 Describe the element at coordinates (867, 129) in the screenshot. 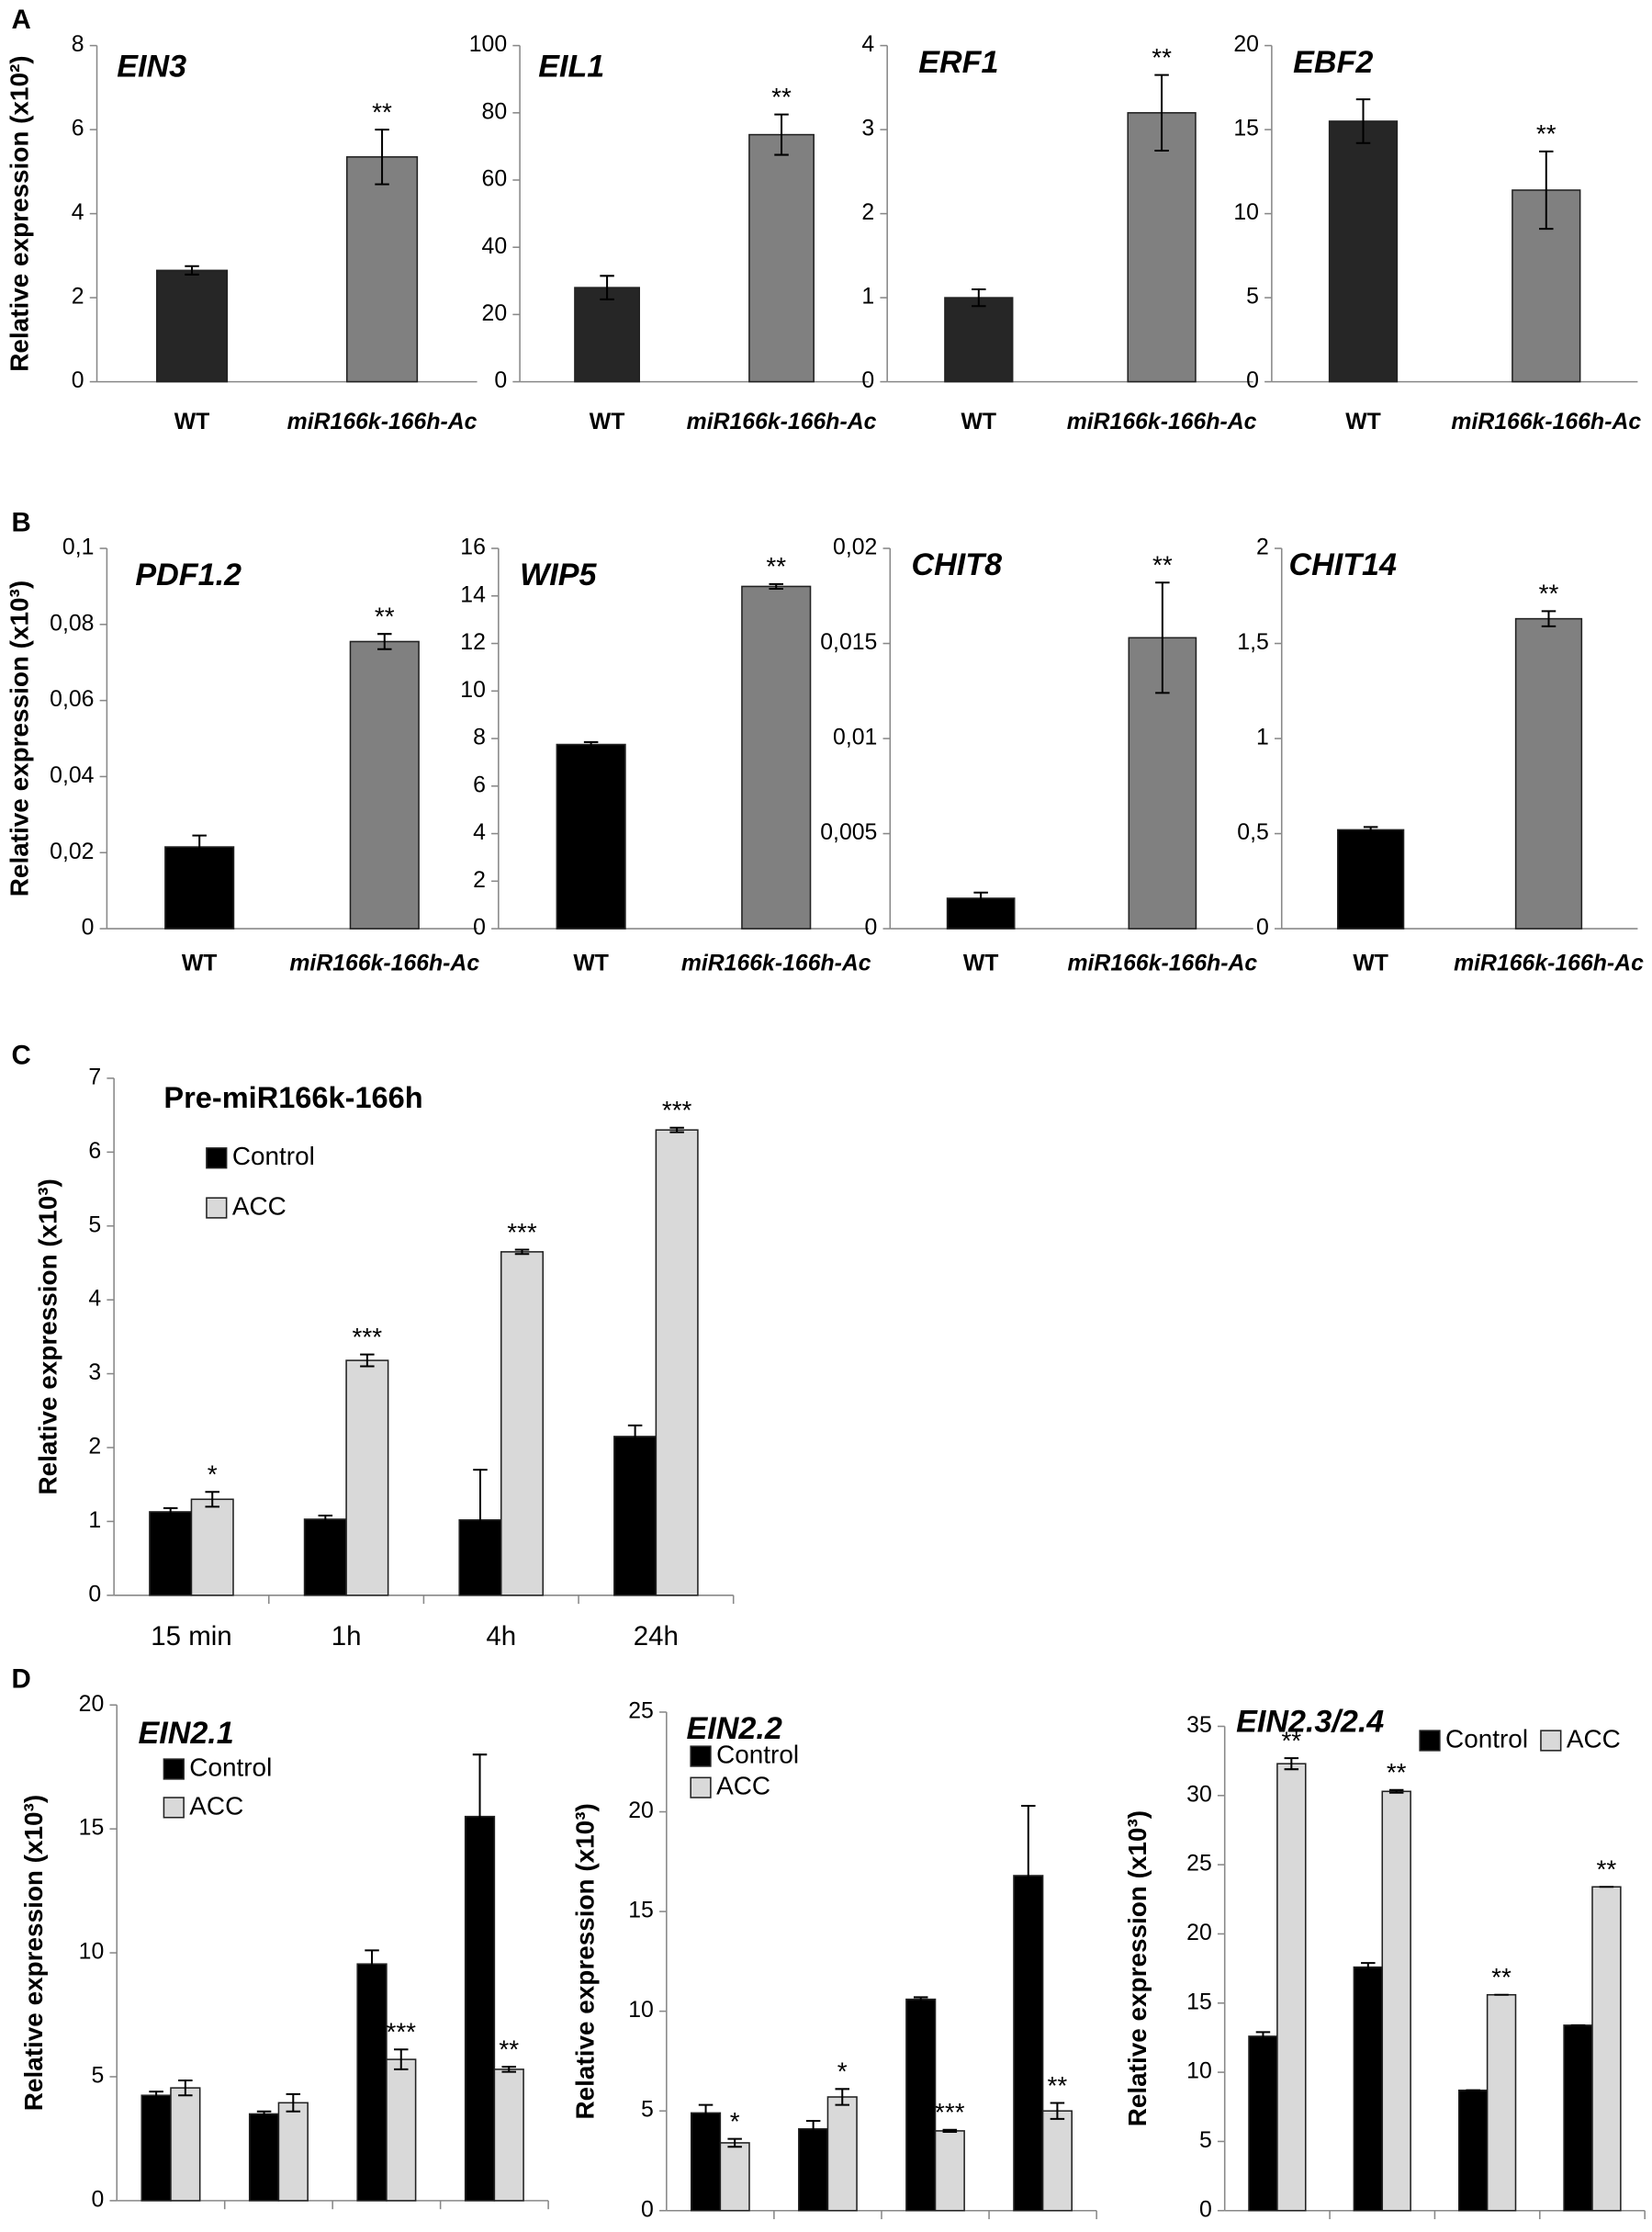

I see `y-tick-label: 3` at that location.